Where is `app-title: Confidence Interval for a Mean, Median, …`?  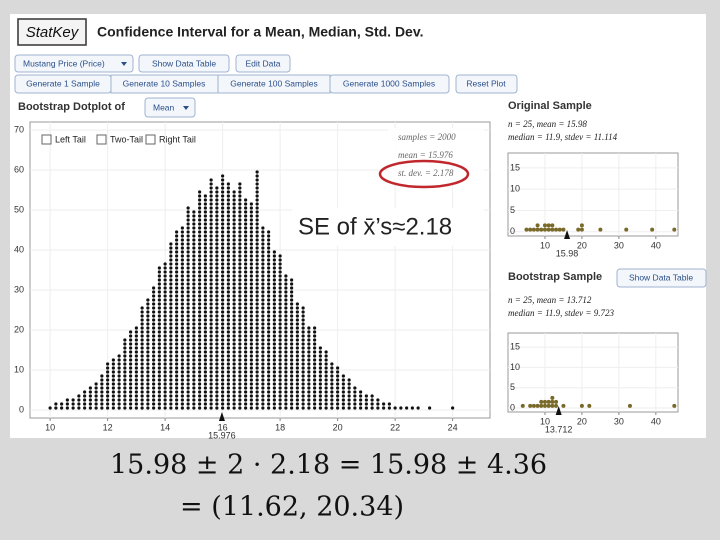
app-title: Confidence Interval for a Mean, Median, … is located at coordinates (260, 32).